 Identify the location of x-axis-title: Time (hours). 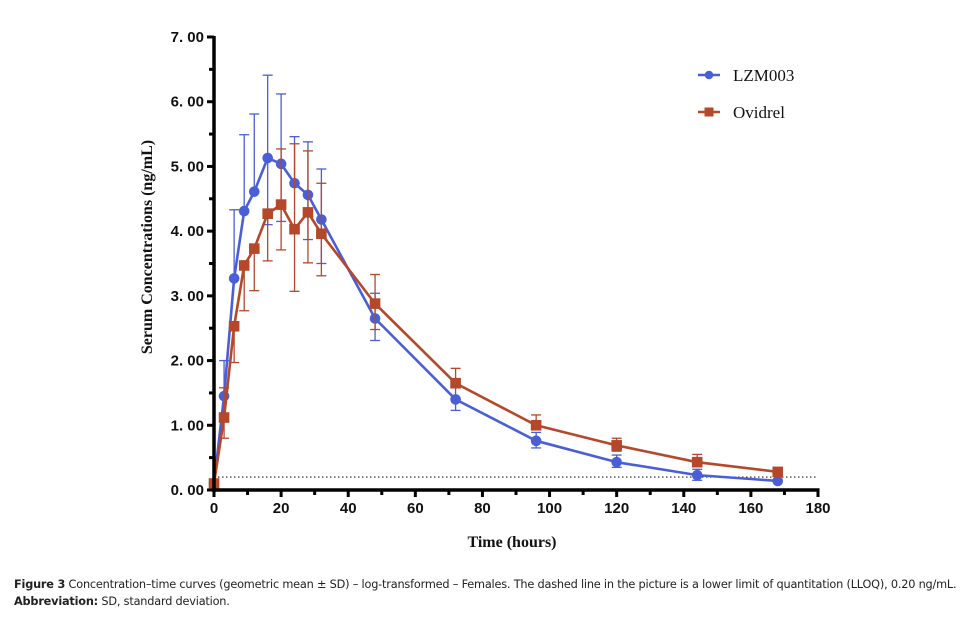
(511, 542).